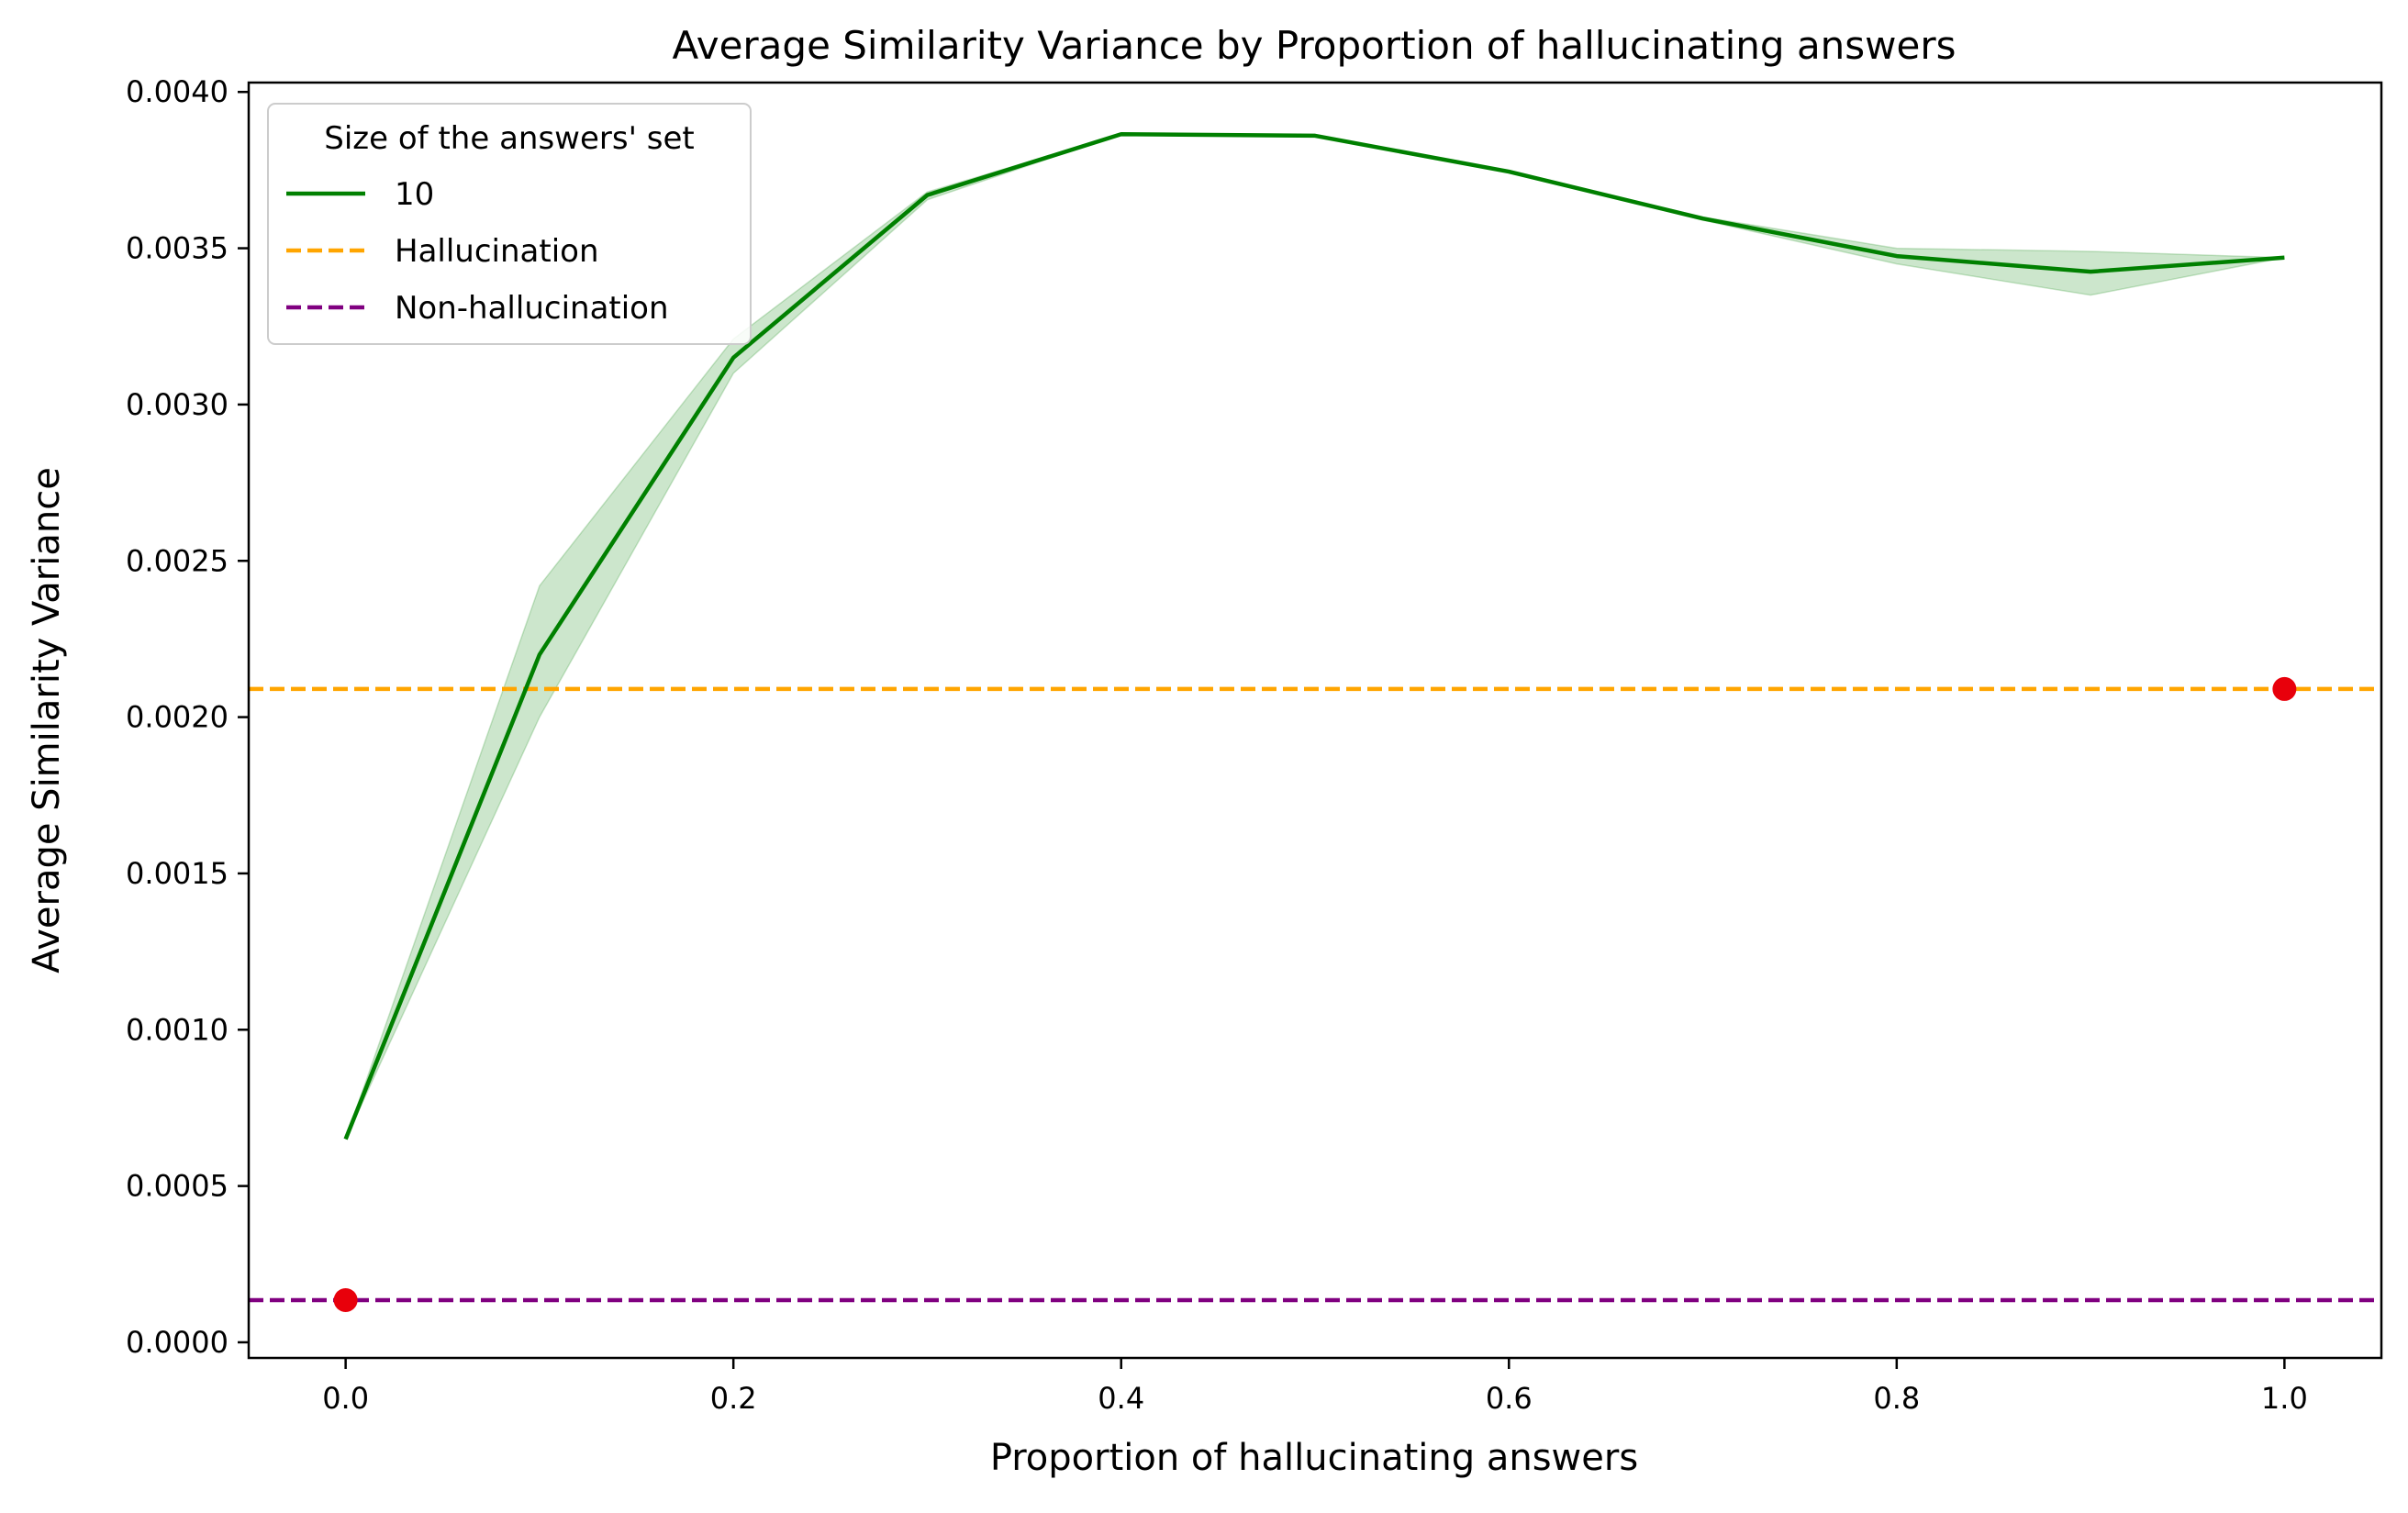 This screenshot has width=2408, height=1513. Describe the element at coordinates (178, 873) in the screenshot. I see `y-tick-label: 0.0015` at that location.